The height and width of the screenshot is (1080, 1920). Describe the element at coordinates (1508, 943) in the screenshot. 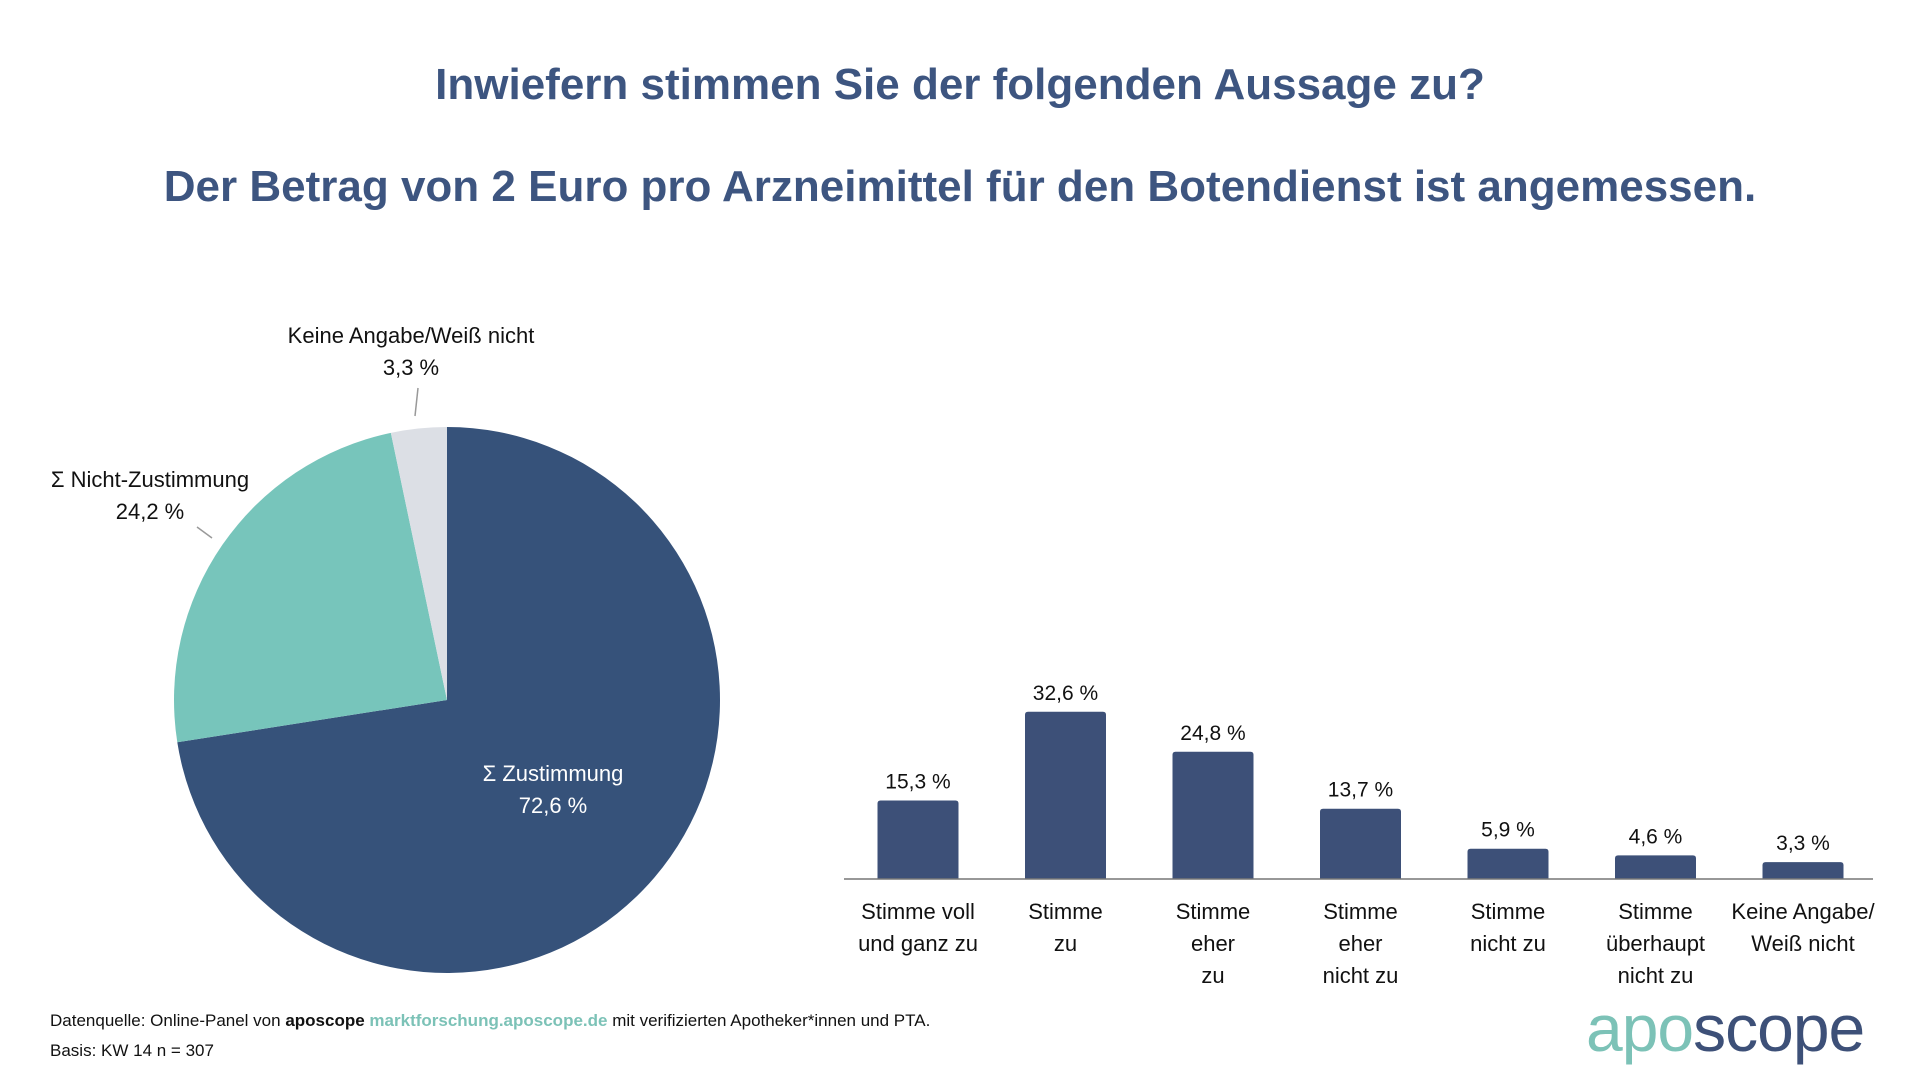

I see `category-label-4-1: nicht zu` at that location.